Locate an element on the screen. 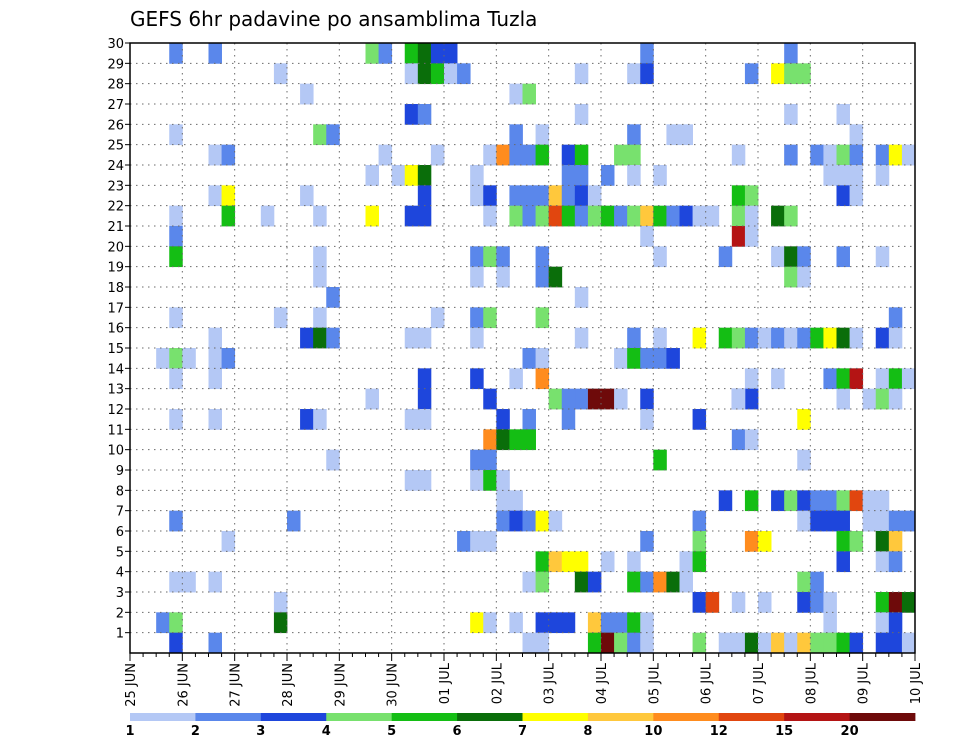  colorbar-label: 3 is located at coordinates (260, 731).